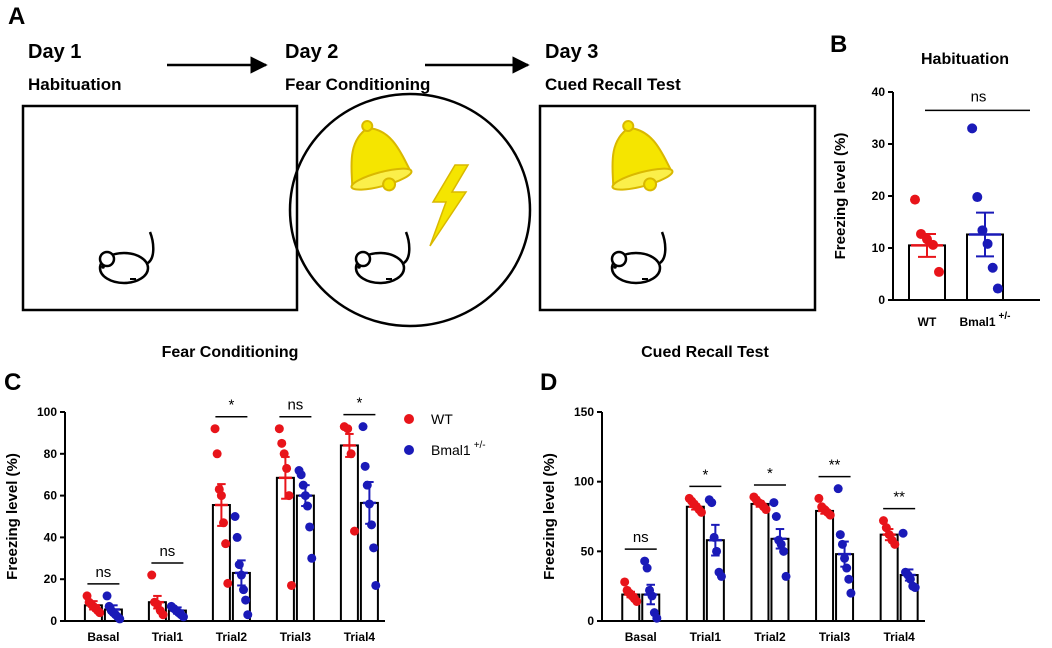 This screenshot has width=1052, height=648. What do you see at coordinates (51, 537) in the screenshot?
I see `y-tick-label: 40` at bounding box center [51, 537].